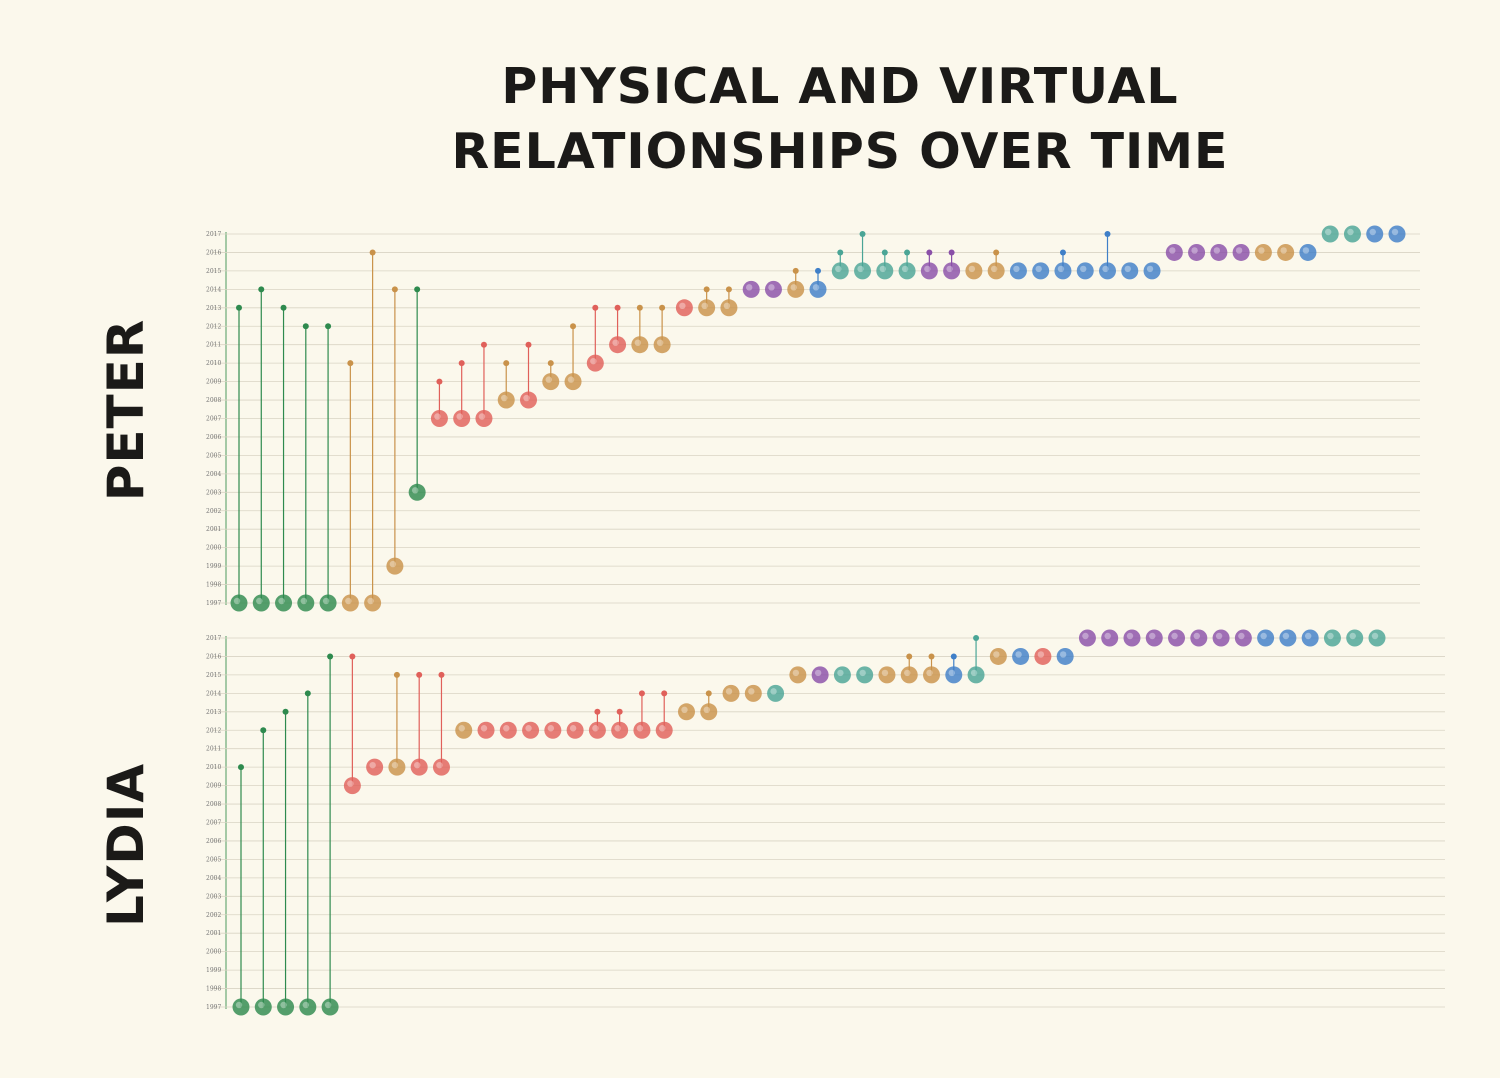 The height and width of the screenshot is (1078, 1500). I want to click on y-tick-label: 2002, so click(213, 511).